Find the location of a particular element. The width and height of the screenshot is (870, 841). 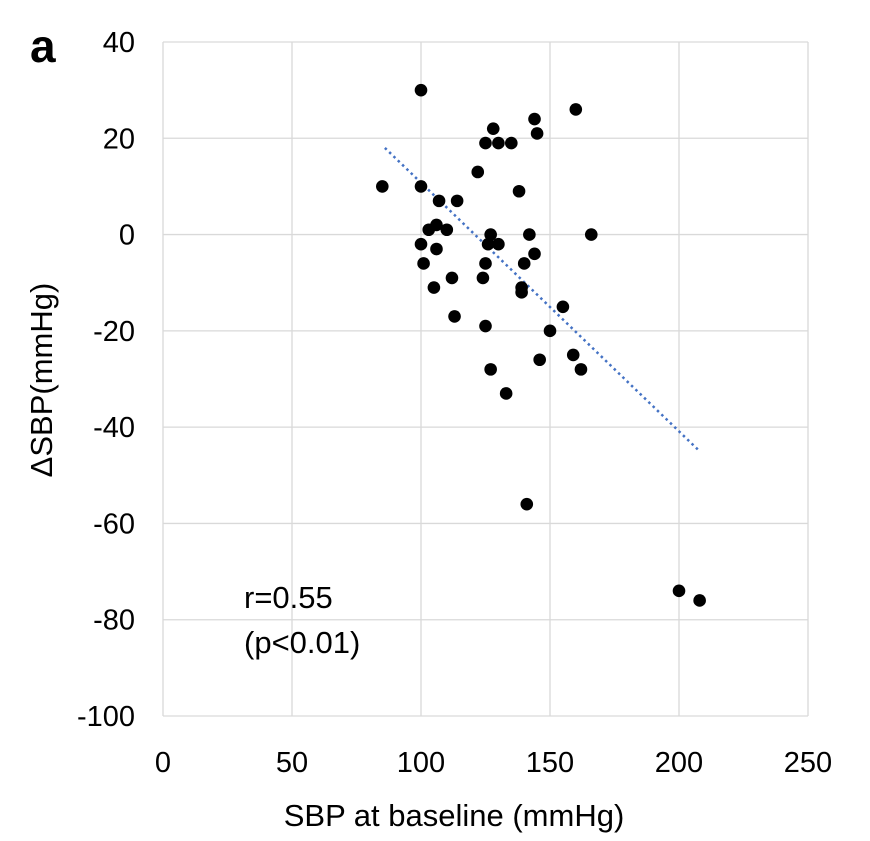

x-tick-label: 0 is located at coordinates (163, 763).